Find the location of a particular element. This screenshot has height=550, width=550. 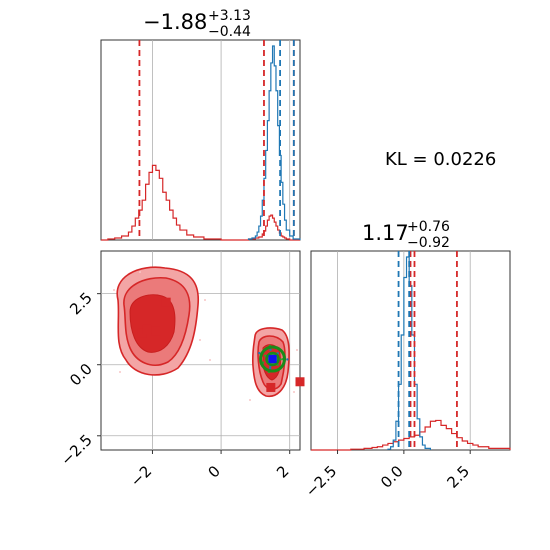

panel-marginal-y is located at coordinates (410, 350).